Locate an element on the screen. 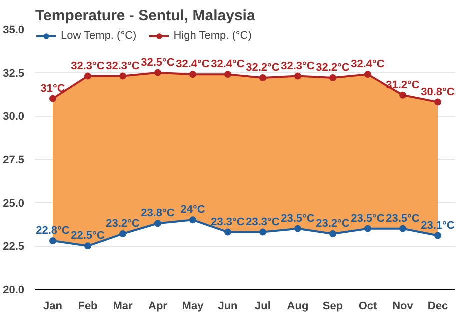 Image resolution: width=474 pixels, height=331 pixels. x-tick-label: Oct is located at coordinates (368, 306).